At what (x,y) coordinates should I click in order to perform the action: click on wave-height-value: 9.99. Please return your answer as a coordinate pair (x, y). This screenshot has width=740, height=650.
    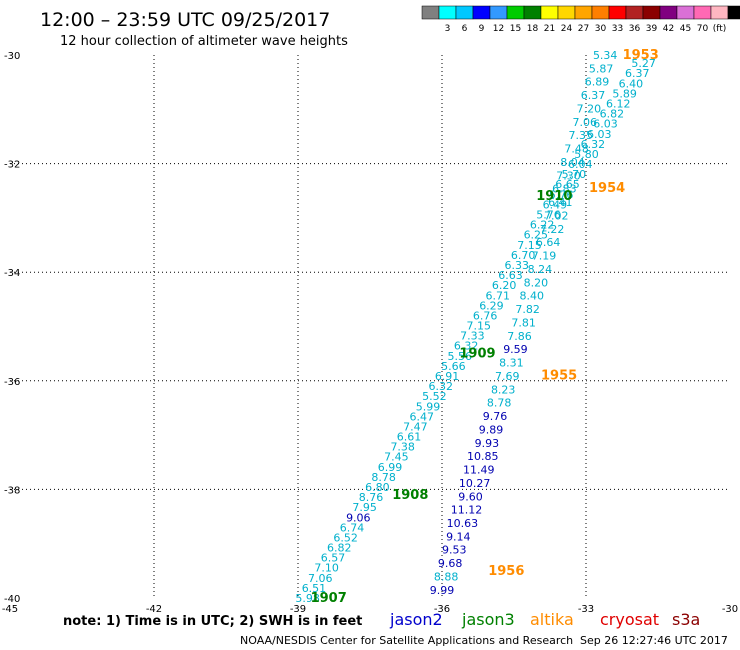
    Looking at the image, I should click on (442, 590).